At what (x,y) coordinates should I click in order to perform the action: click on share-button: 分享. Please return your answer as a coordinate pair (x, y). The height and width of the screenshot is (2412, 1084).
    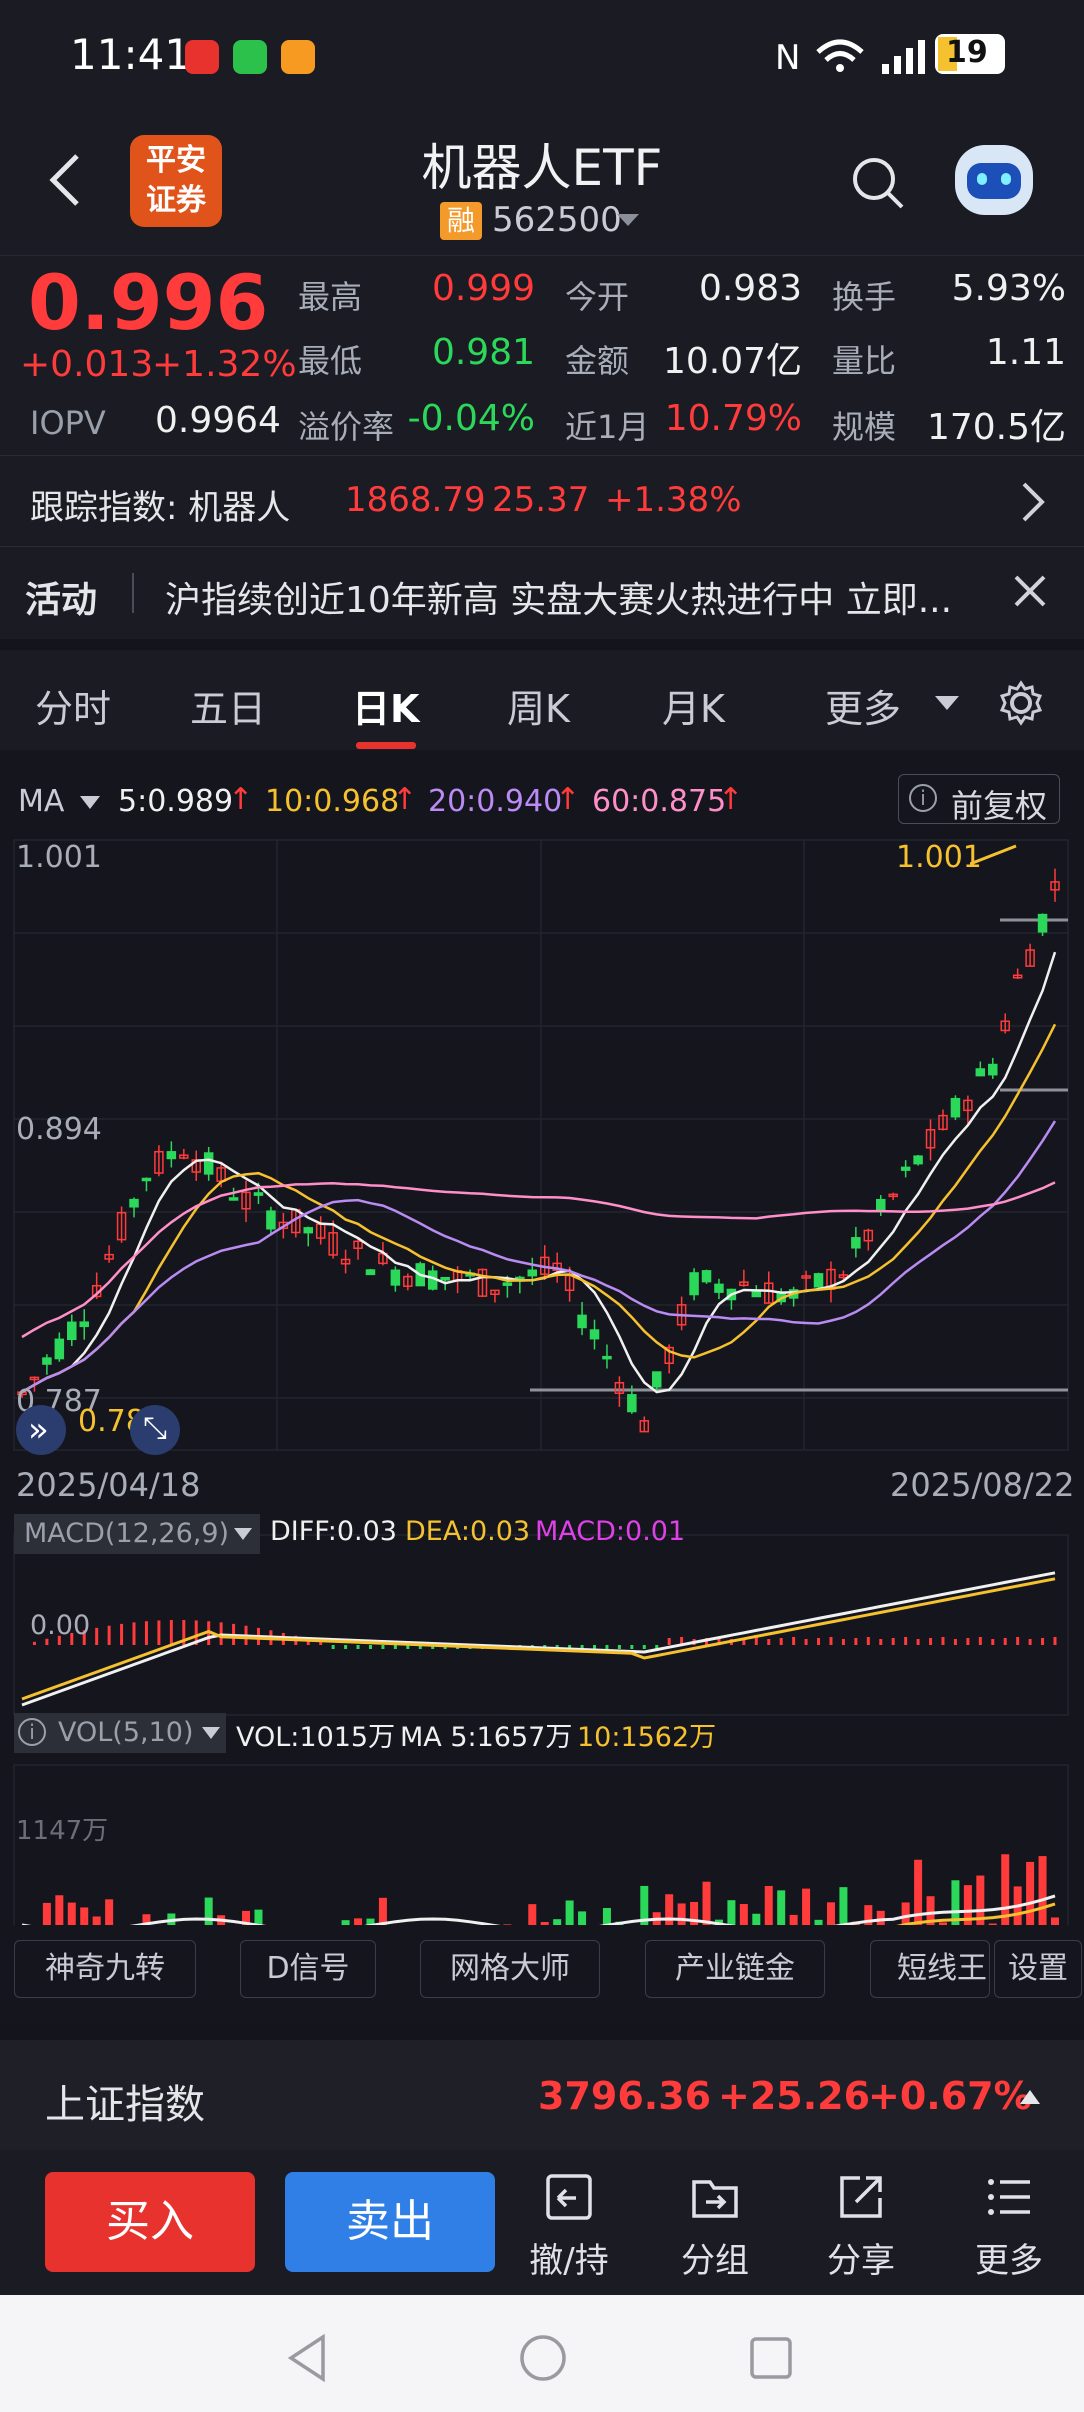
    Looking at the image, I should click on (861, 2226).